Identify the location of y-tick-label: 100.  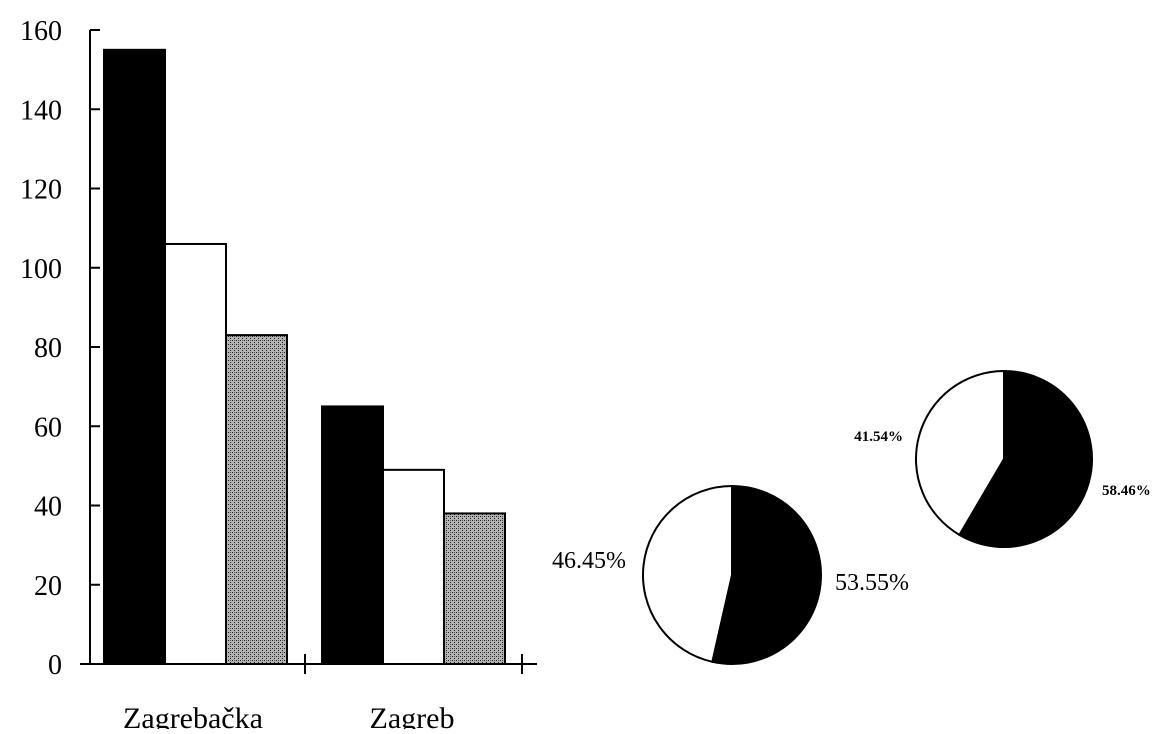
(41, 269).